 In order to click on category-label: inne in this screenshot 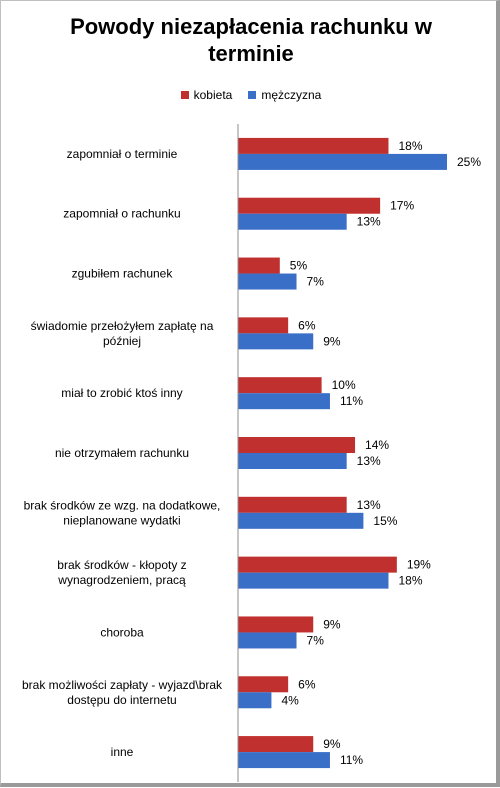, I will do `click(122, 752)`.